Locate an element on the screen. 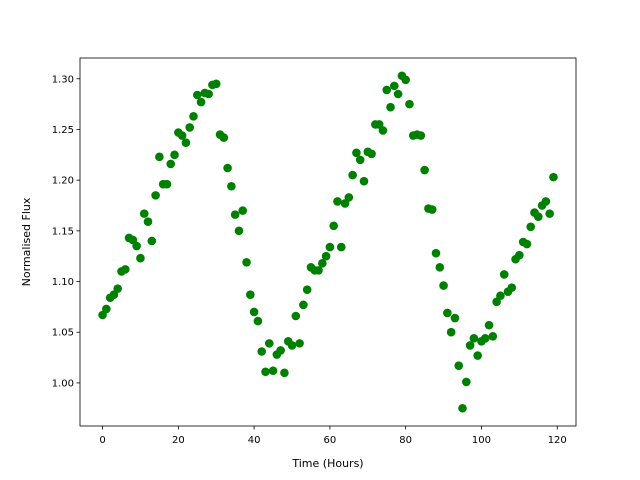 Image resolution: width=640 pixels, height=480 pixels. y-tick-label: 1.00 is located at coordinates (63, 383).